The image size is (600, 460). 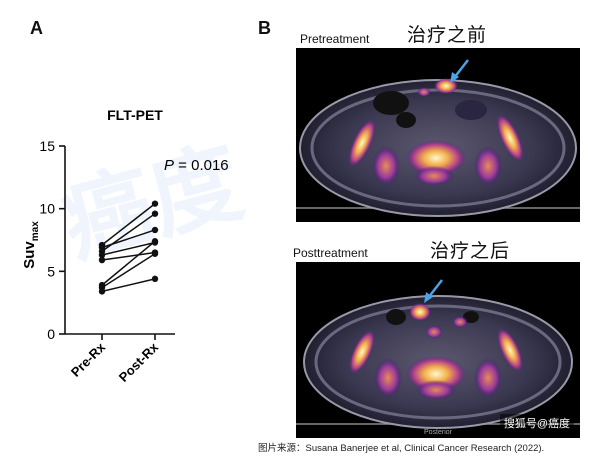 I want to click on y-tick-label: 0, so click(x=51, y=334).